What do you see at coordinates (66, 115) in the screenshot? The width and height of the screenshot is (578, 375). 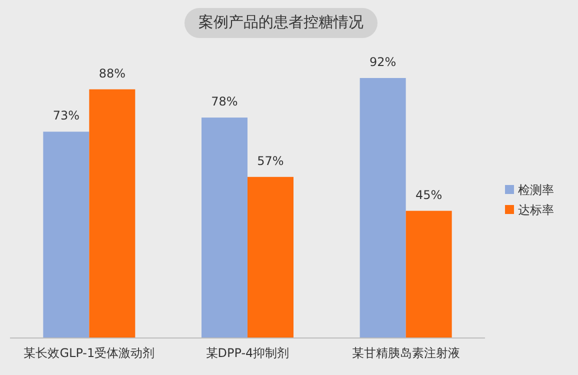 I see `data-label: 73%` at bounding box center [66, 115].